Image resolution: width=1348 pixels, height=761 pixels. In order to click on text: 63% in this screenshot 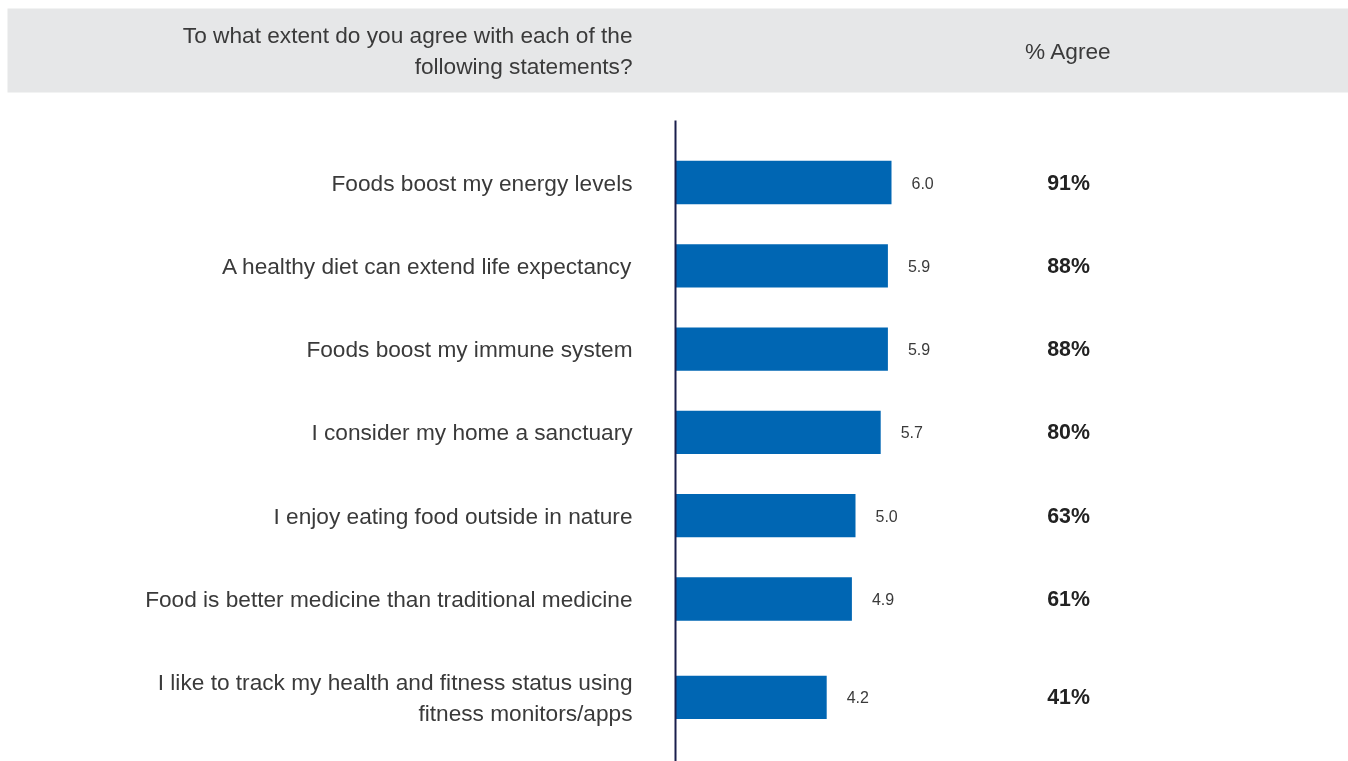, I will do `click(1068, 515)`.